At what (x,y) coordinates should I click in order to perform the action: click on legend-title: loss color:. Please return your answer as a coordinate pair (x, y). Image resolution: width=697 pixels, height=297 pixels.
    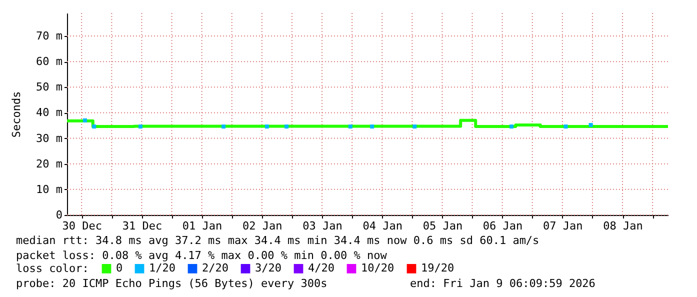
    Looking at the image, I should click on (52, 268).